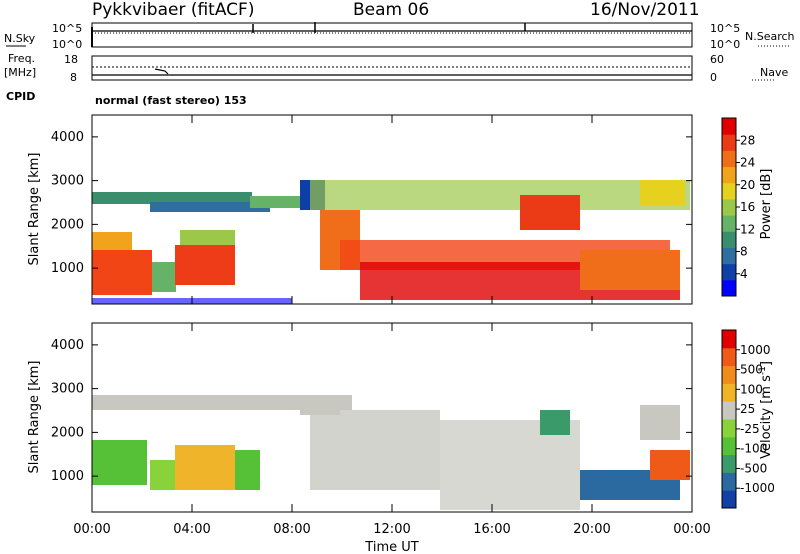 This screenshot has width=800, height=554. Describe the element at coordinates (738, 207) in the screenshot. I see `power-colorbar: 28 24 20 16 12 8 4` at that location.